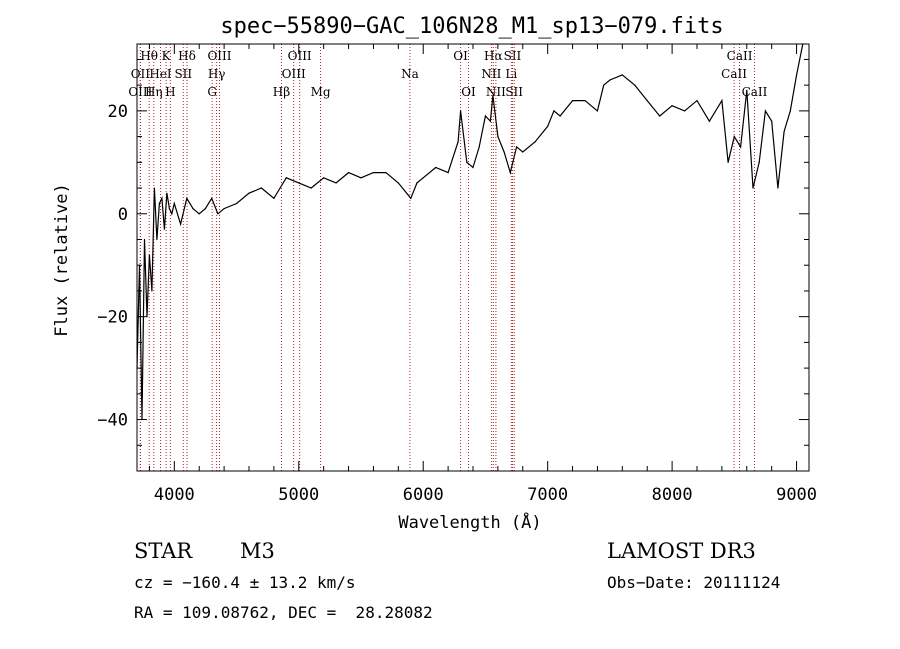 Image resolution: width=900 pixels, height=649 pixels. Describe the element at coordinates (187, 56) in the screenshot. I see `emission-line-label: Hδ` at that location.